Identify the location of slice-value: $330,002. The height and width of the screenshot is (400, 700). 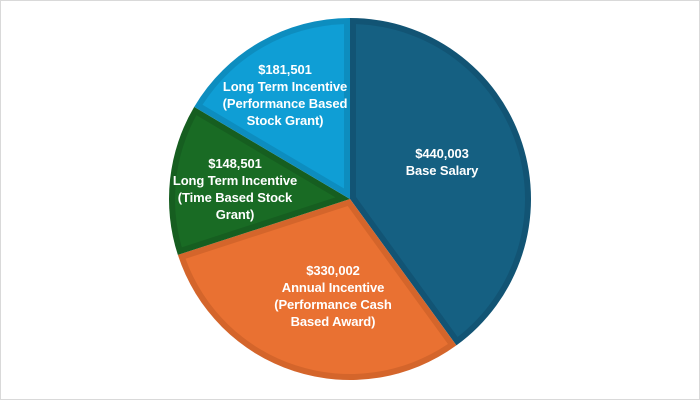
(333, 270).